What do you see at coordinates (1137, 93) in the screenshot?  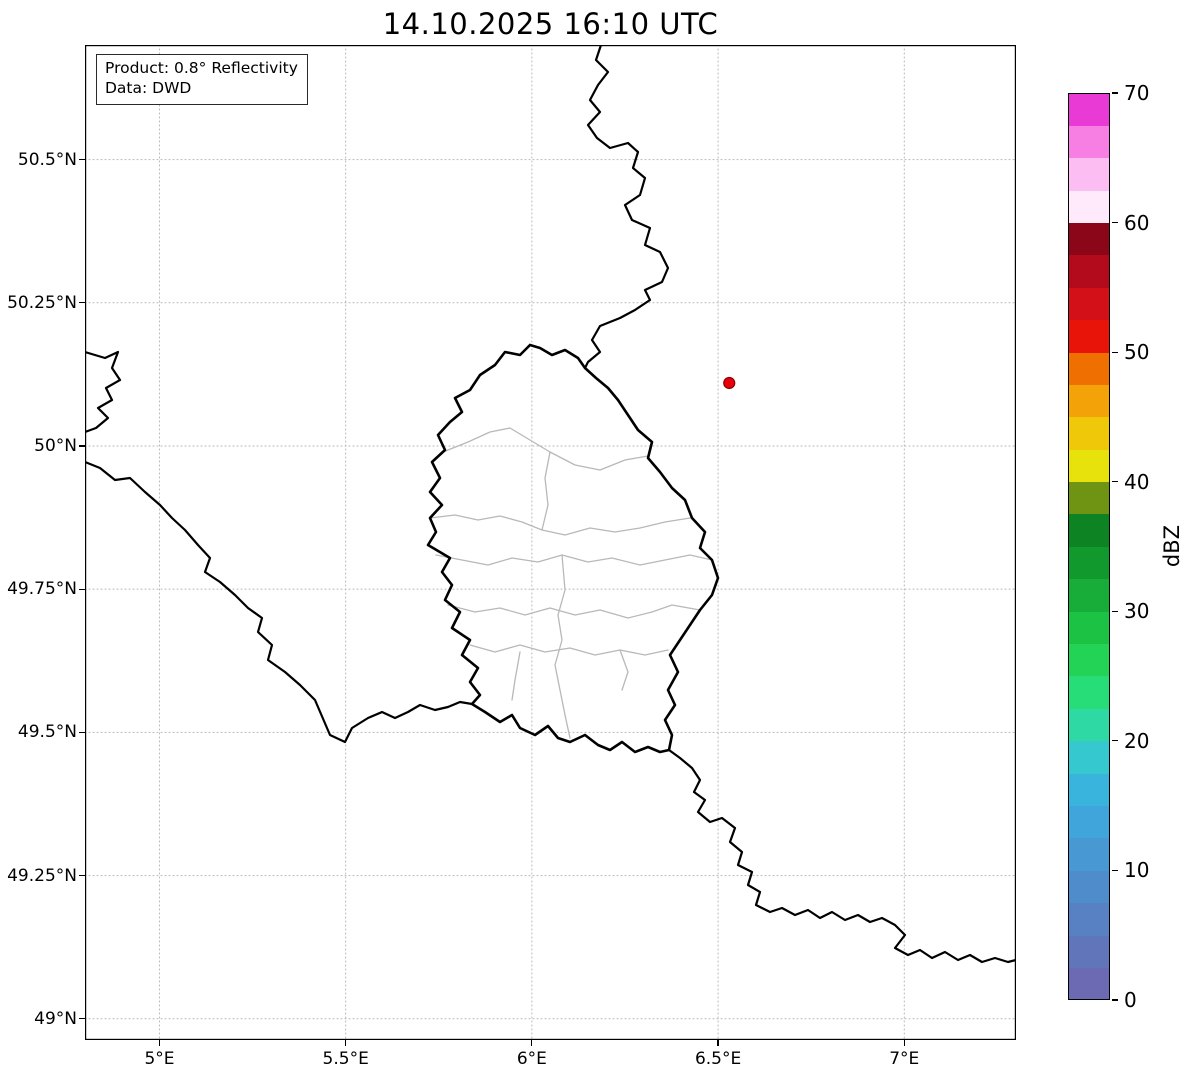 I see `colorbar-tick-label: 70` at bounding box center [1137, 93].